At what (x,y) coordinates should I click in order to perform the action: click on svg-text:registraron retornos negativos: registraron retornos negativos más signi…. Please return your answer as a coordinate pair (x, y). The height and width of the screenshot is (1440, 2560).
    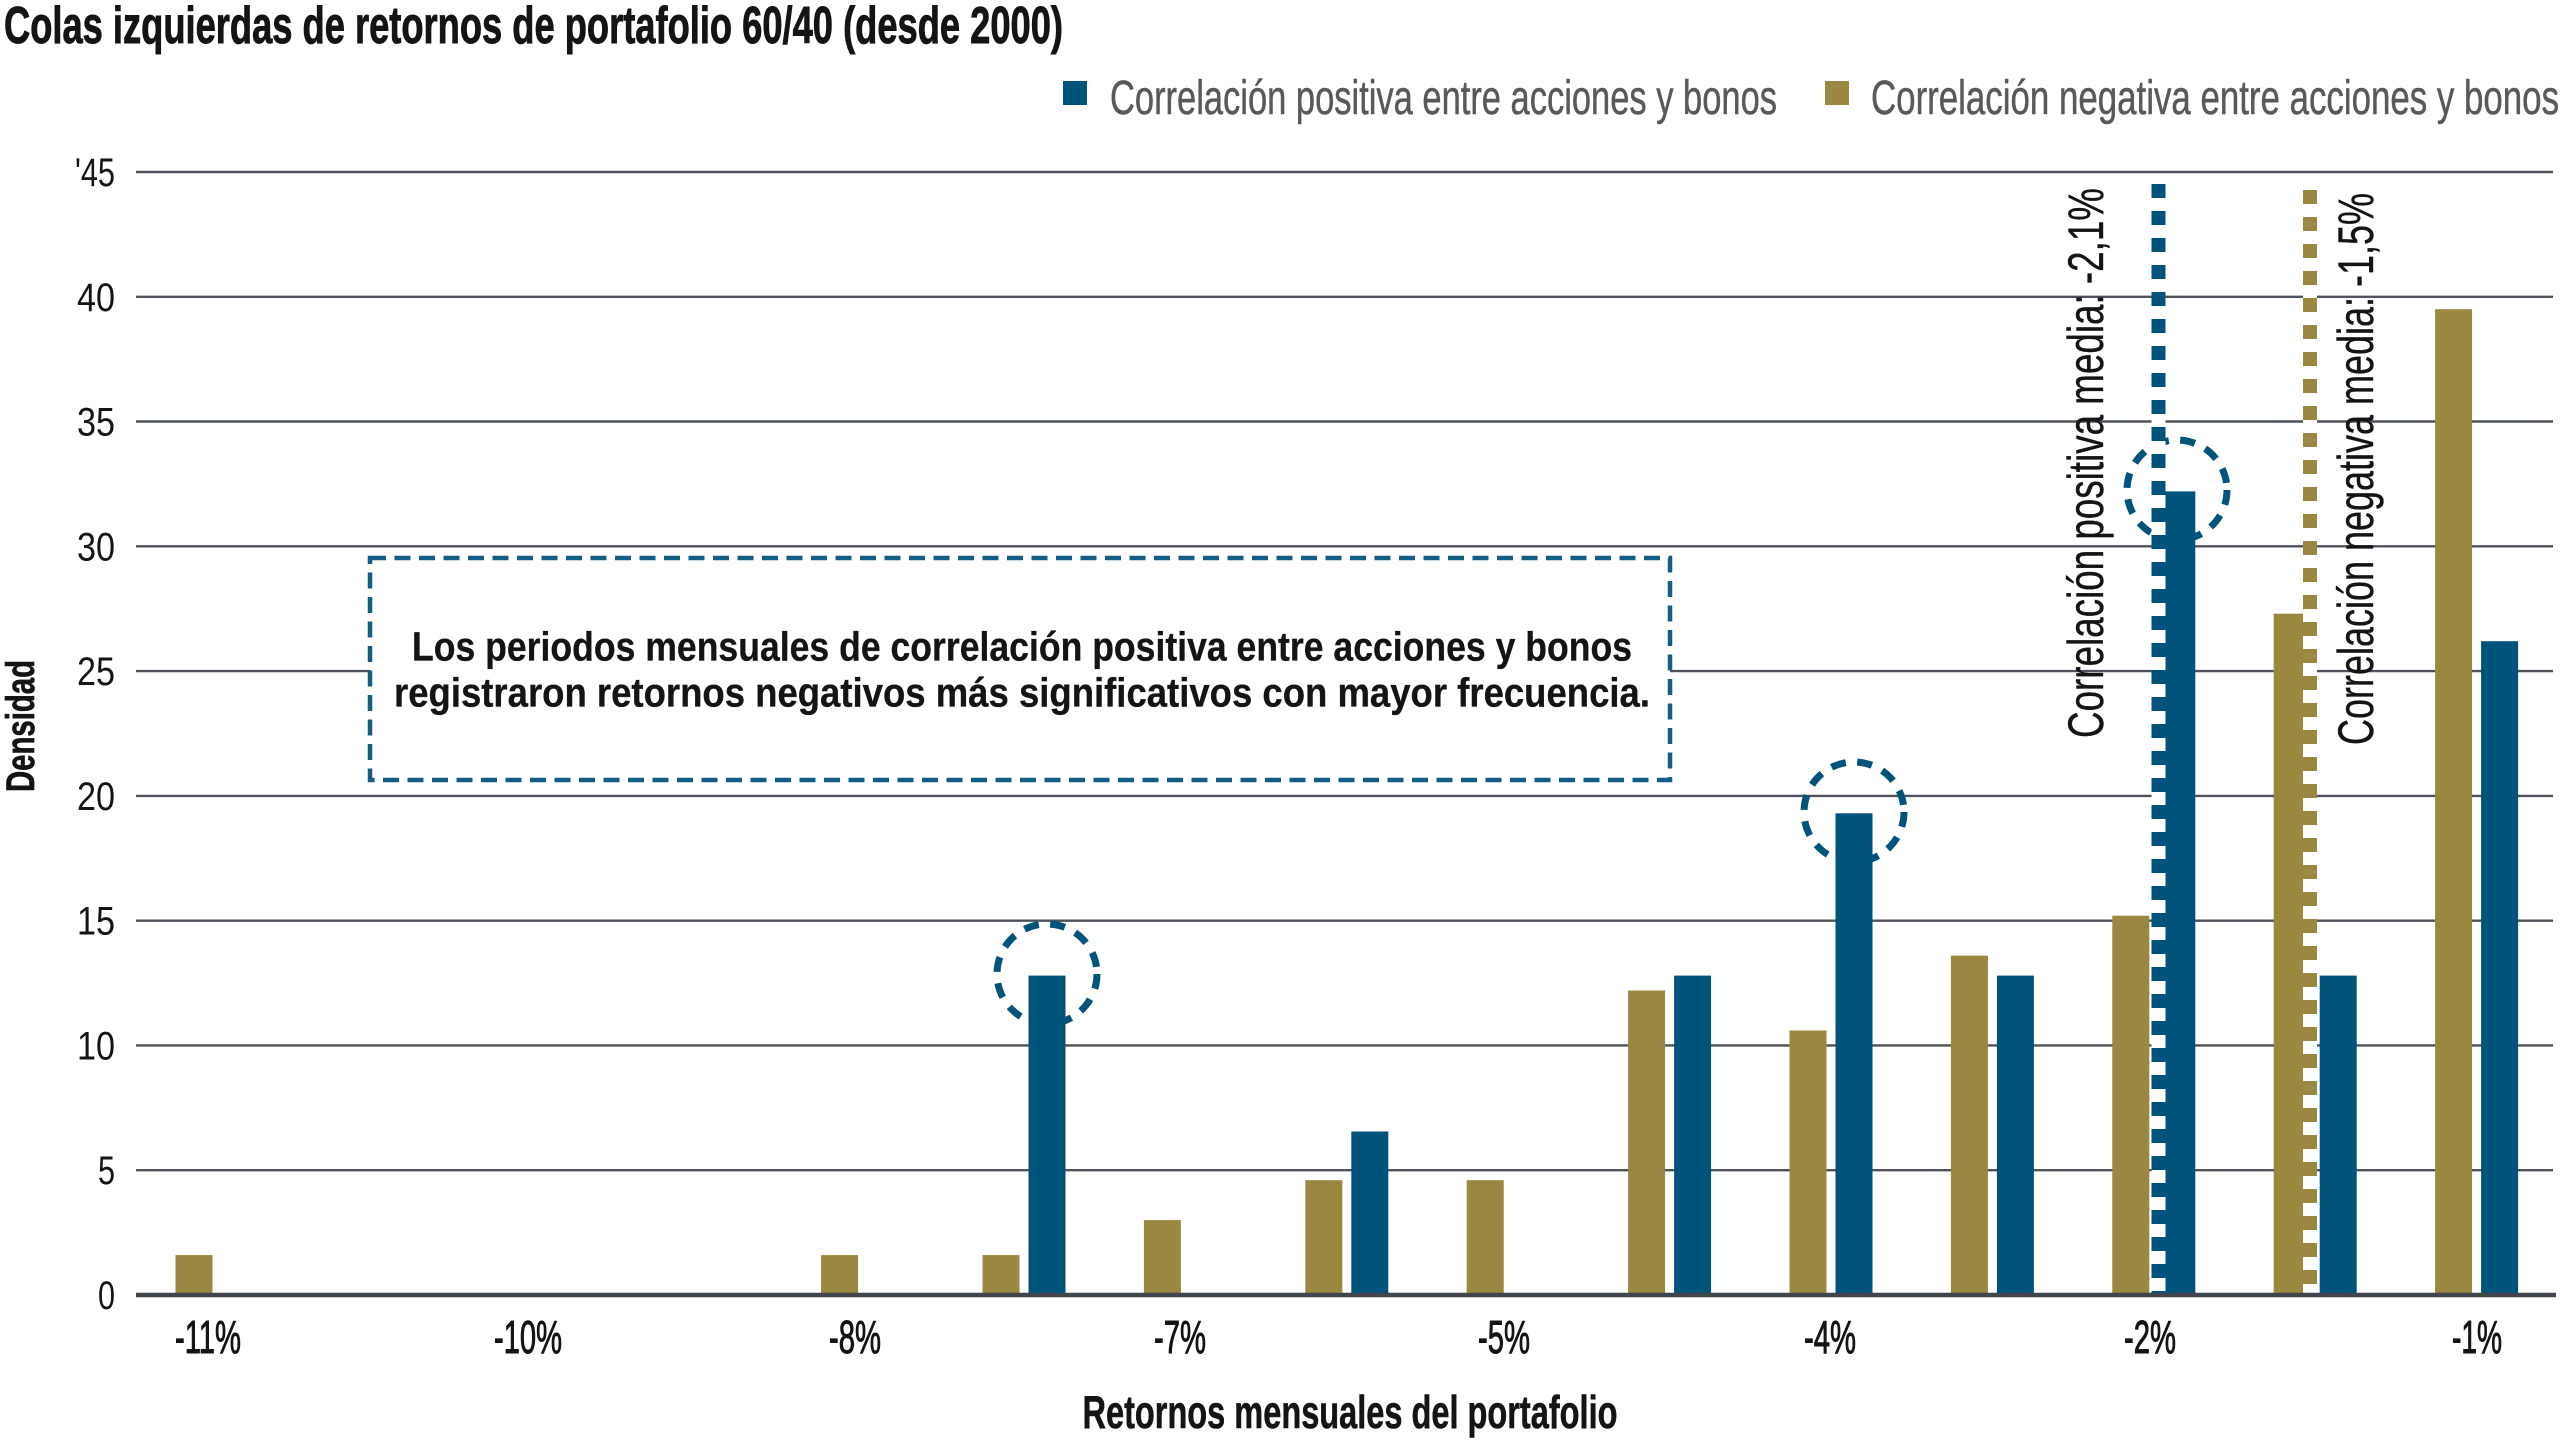
    Looking at the image, I should click on (1022, 693).